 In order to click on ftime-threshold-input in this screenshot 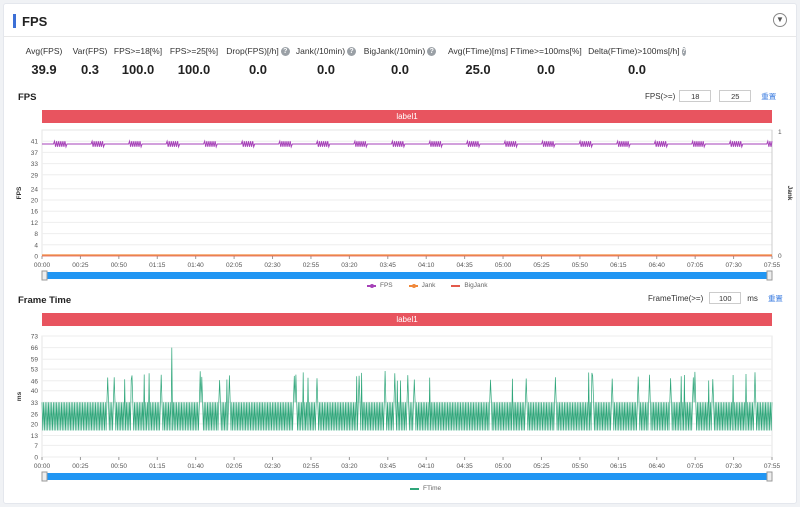, I will do `click(725, 298)`.